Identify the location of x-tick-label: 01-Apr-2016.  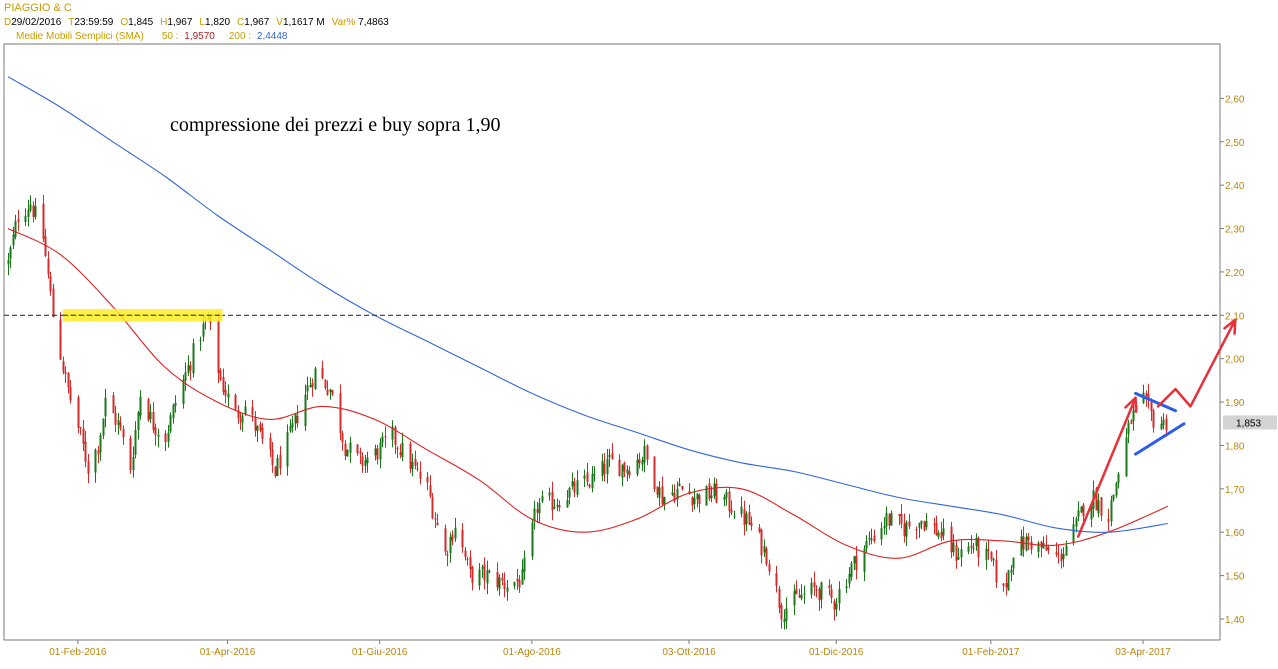
(228, 652).